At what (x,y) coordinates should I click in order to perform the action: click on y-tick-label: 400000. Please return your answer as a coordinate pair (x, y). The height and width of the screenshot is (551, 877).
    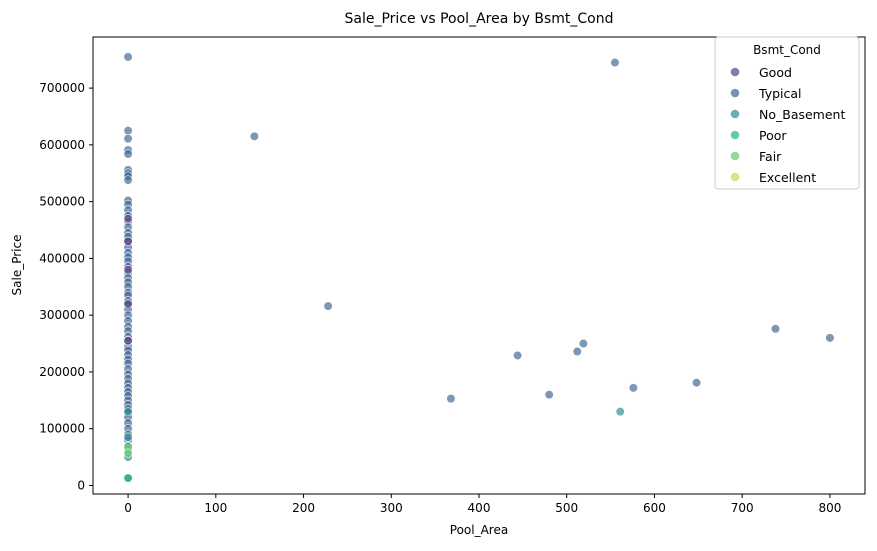
    Looking at the image, I should click on (62, 258).